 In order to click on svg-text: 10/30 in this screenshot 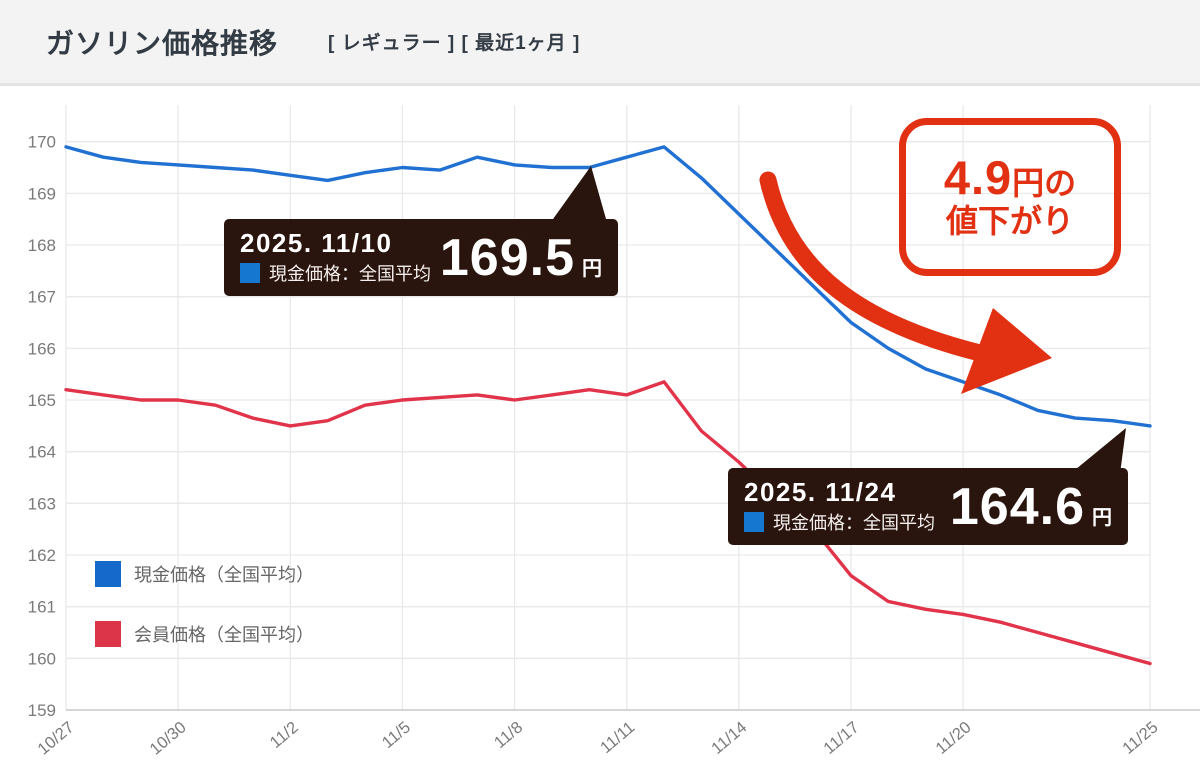, I will do `click(167, 738)`.